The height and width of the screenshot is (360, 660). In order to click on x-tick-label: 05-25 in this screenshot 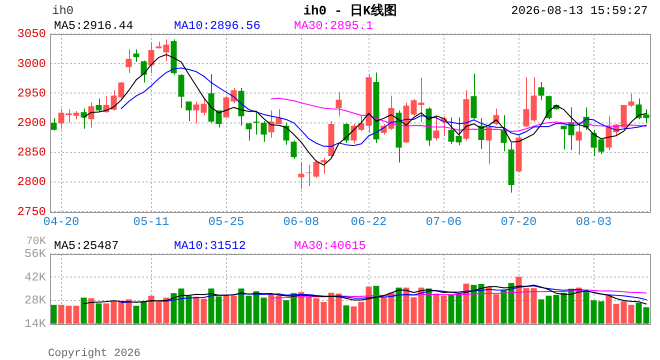, I will do `click(226, 221)`.